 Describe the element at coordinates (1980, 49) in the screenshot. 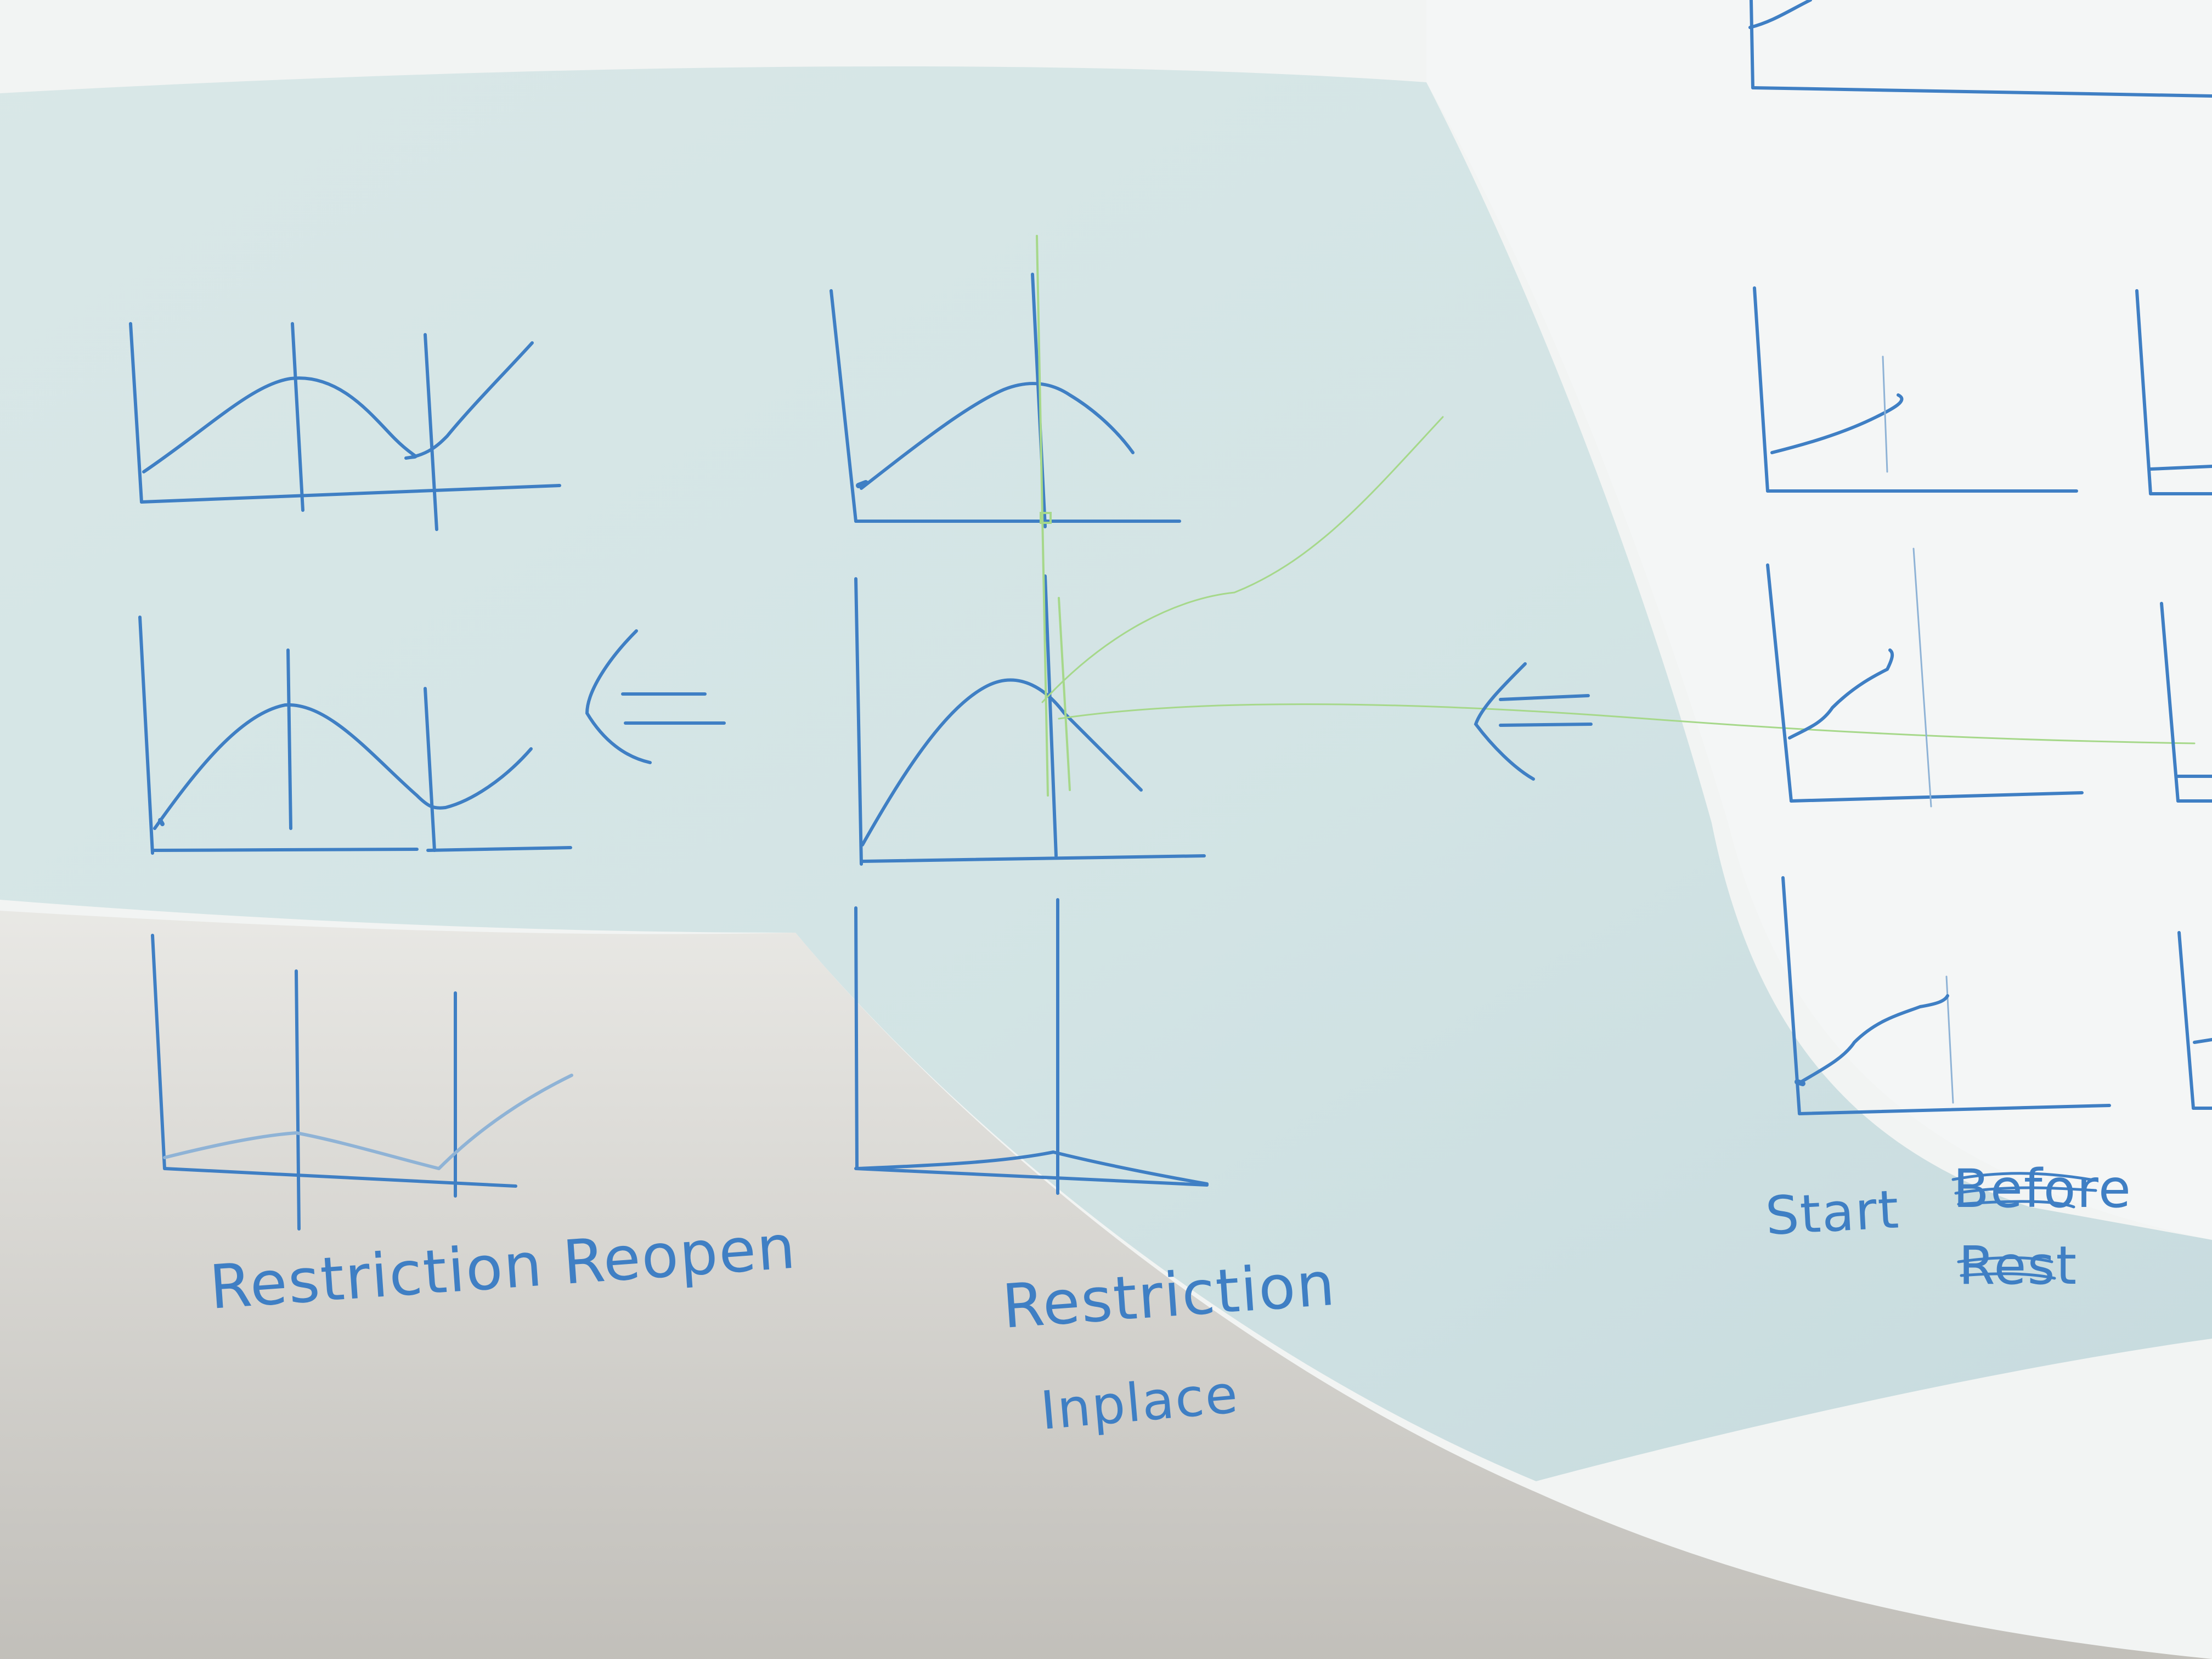

I see `right-top-partial-graph` at that location.